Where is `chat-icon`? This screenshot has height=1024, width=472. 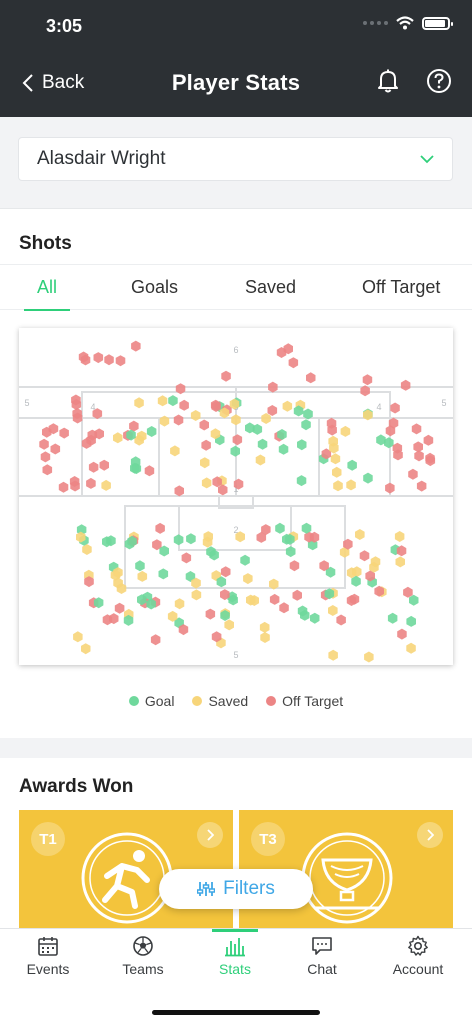
chat-icon is located at coordinates (322, 946).